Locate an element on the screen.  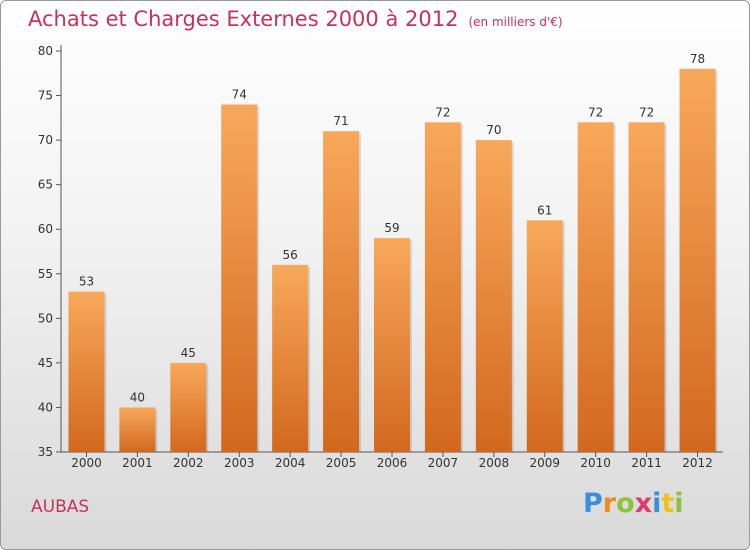
x-tick-label: 2003 is located at coordinates (239, 463).